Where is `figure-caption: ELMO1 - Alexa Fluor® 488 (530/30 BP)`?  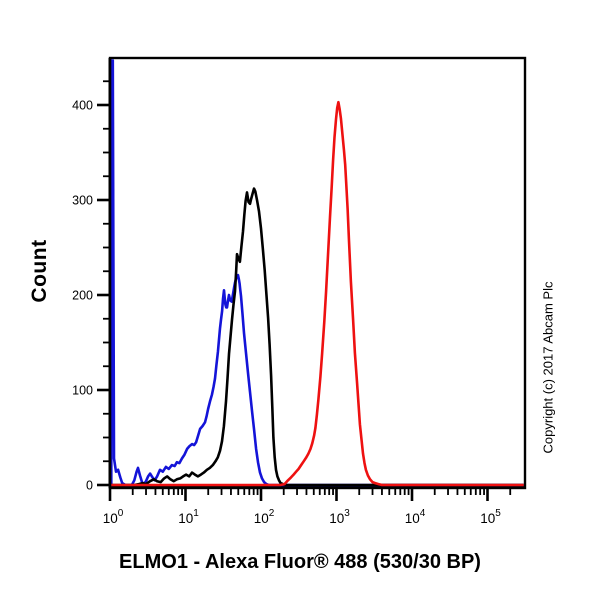
figure-caption: ELMO1 - Alexa Fluor® 488 (530/30 BP) is located at coordinates (300, 562).